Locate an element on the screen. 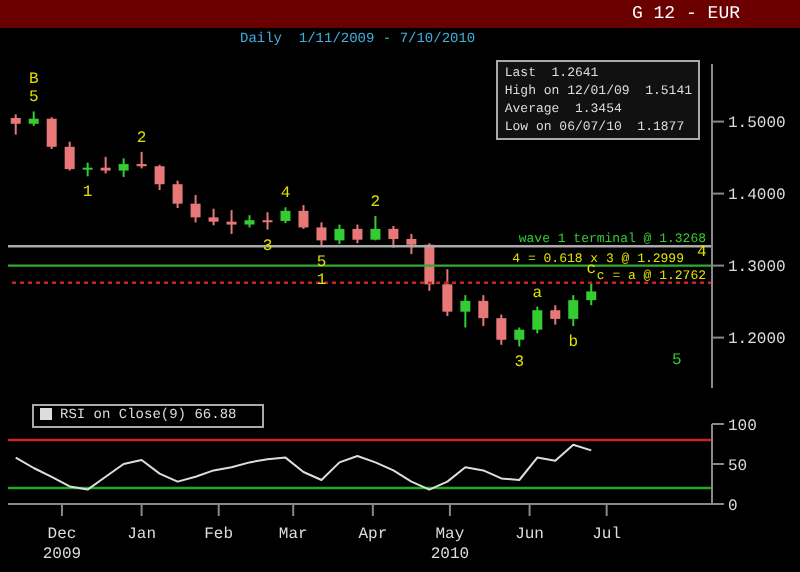 The image size is (800, 572). x-tick-label: Feb is located at coordinates (219, 535).